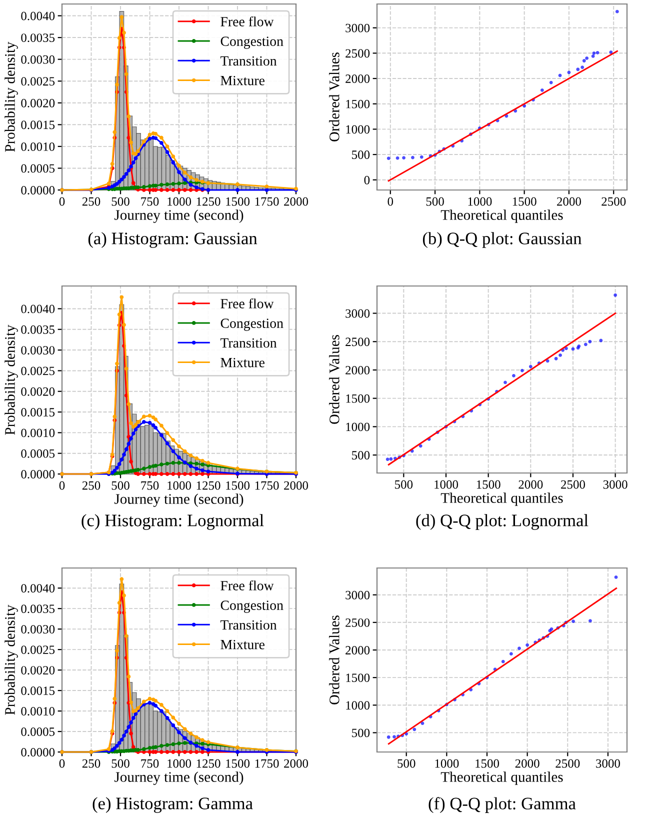  I want to click on y-tick-label: 0.0025, so click(38, 81).